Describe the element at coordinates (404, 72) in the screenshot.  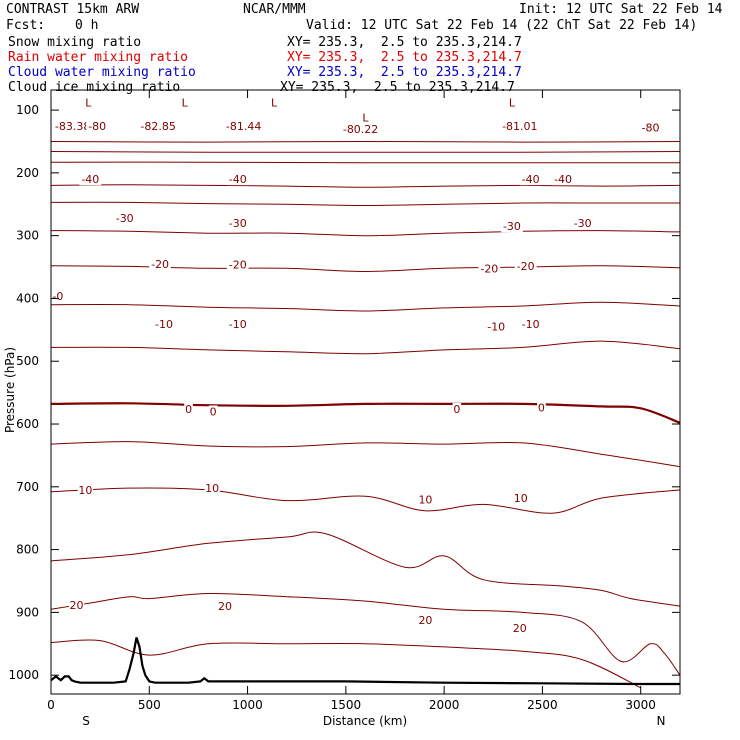
I see `field-cloudwater-xy: XY= 235.3, 2.5 to 235.3,214.7` at that location.